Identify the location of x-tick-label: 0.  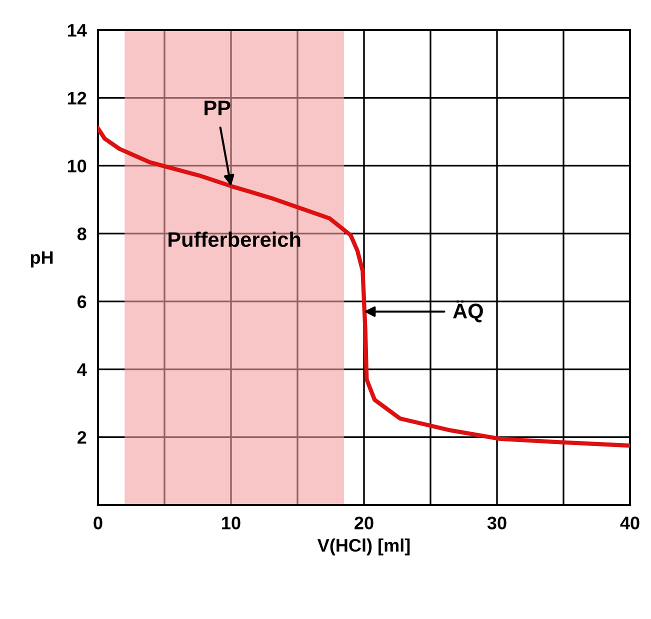
(98, 523).